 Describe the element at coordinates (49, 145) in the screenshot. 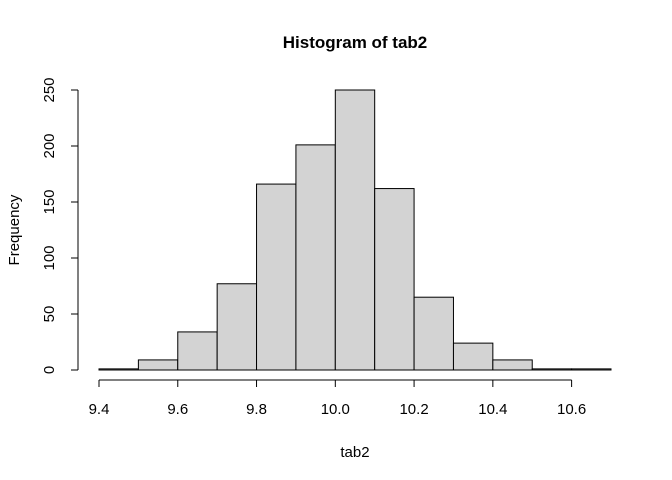

I see `y-tick-label: 200` at that location.